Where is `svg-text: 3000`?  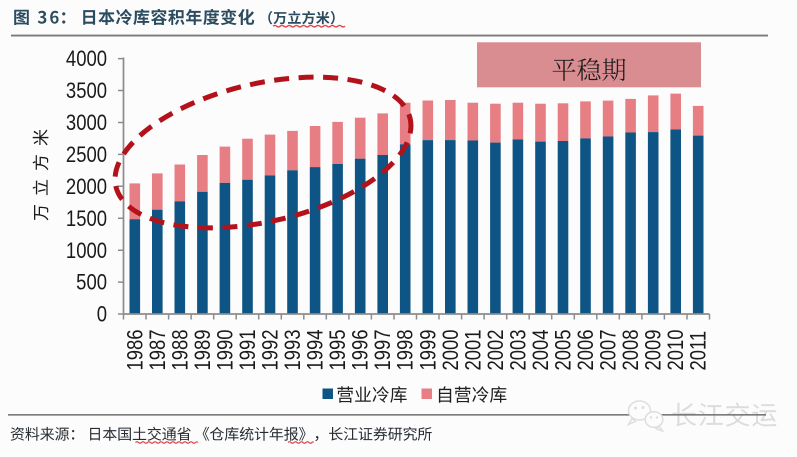 svg-text: 3000 is located at coordinates (86, 124).